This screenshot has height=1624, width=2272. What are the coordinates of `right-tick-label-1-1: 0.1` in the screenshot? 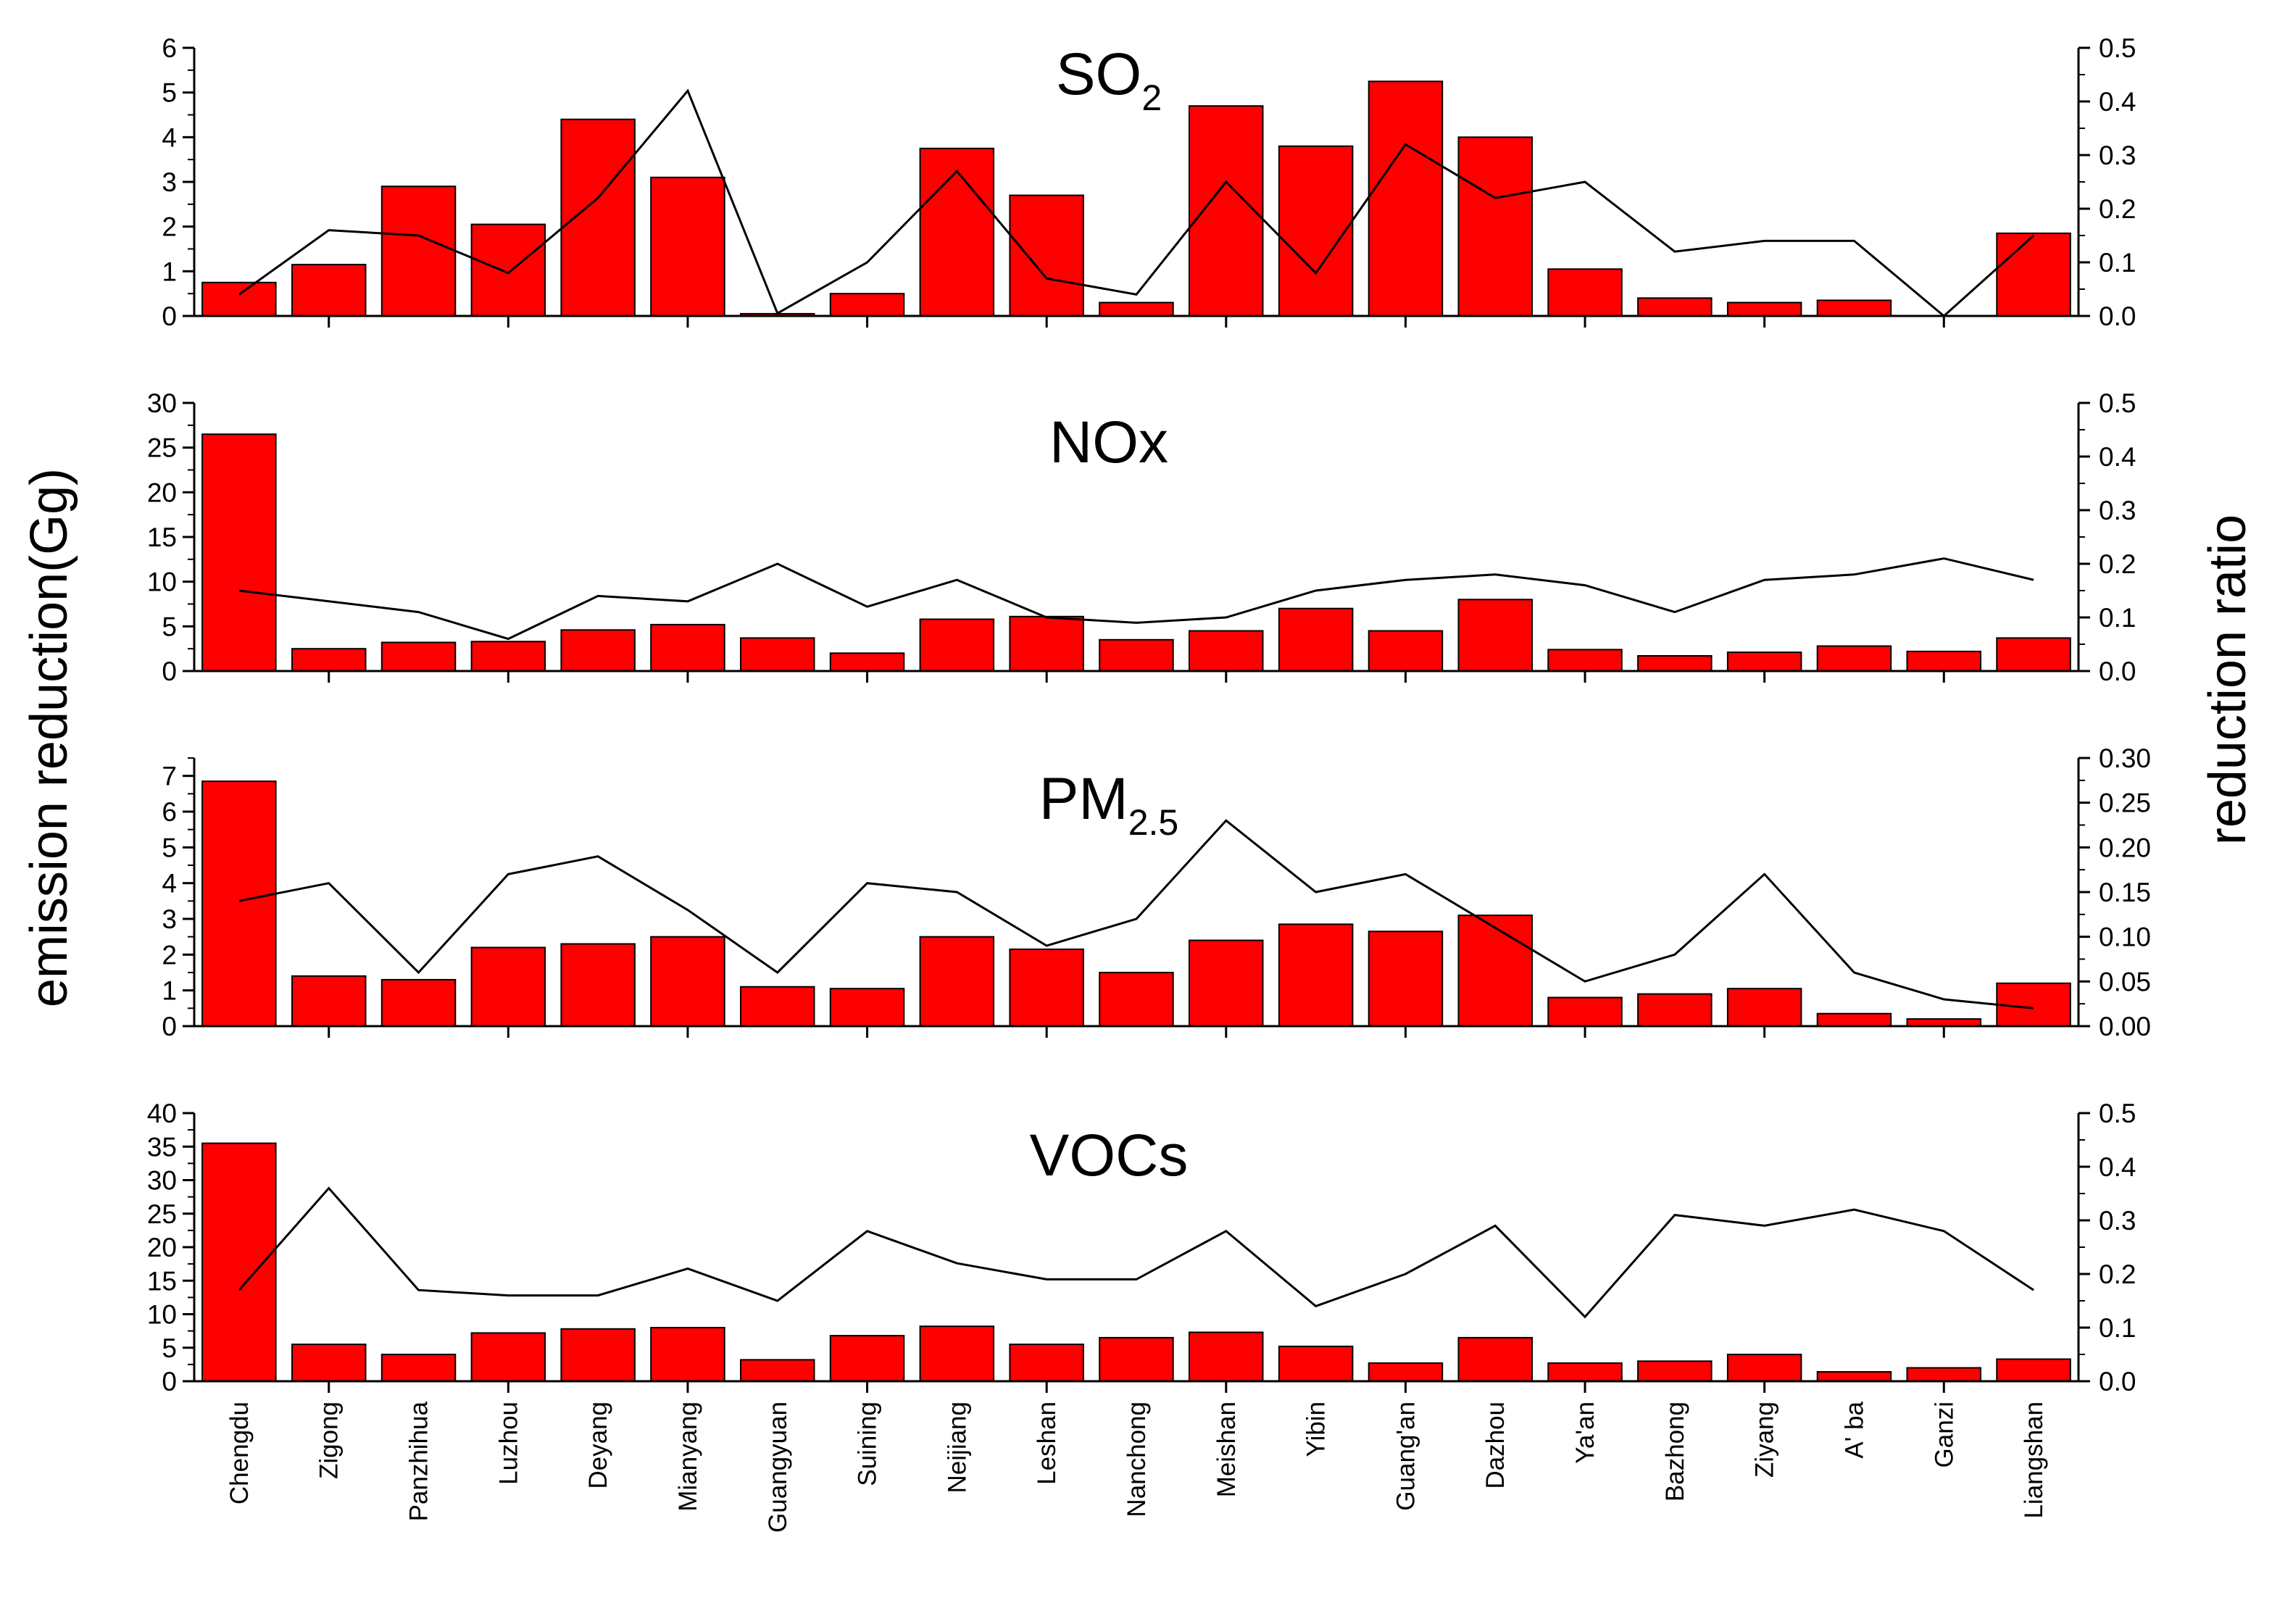 It's located at (2118, 618).